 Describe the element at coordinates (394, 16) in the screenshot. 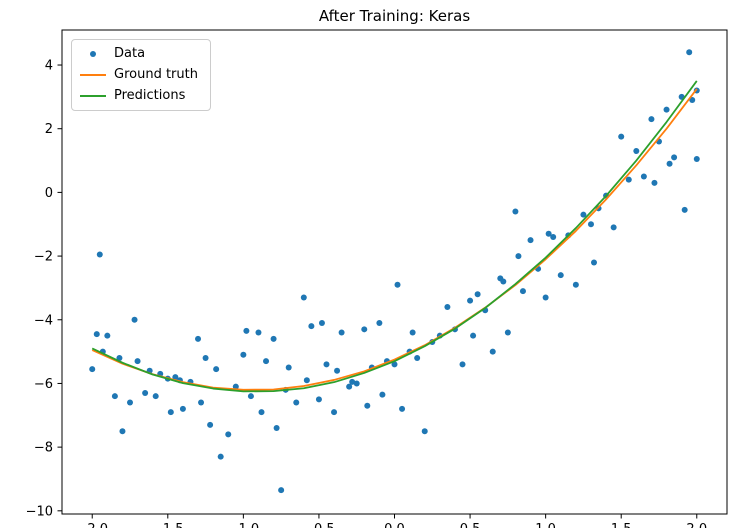

I see `chart-title: After Training: Keras` at that location.